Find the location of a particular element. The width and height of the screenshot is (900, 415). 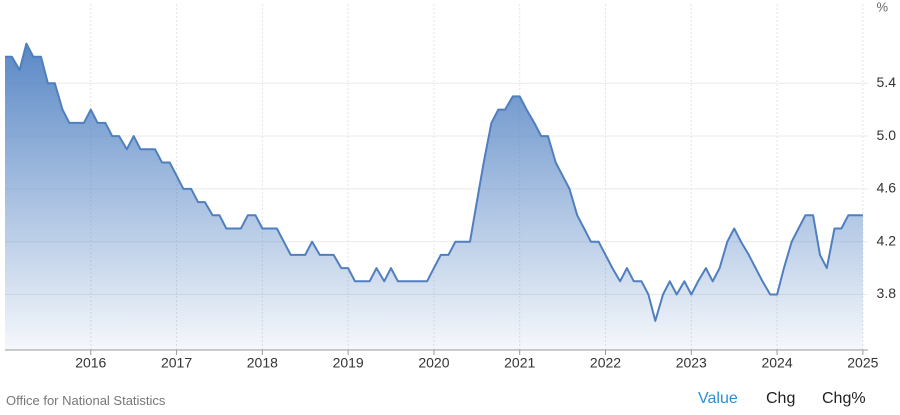

source: Office for National Statistics is located at coordinates (86, 400).